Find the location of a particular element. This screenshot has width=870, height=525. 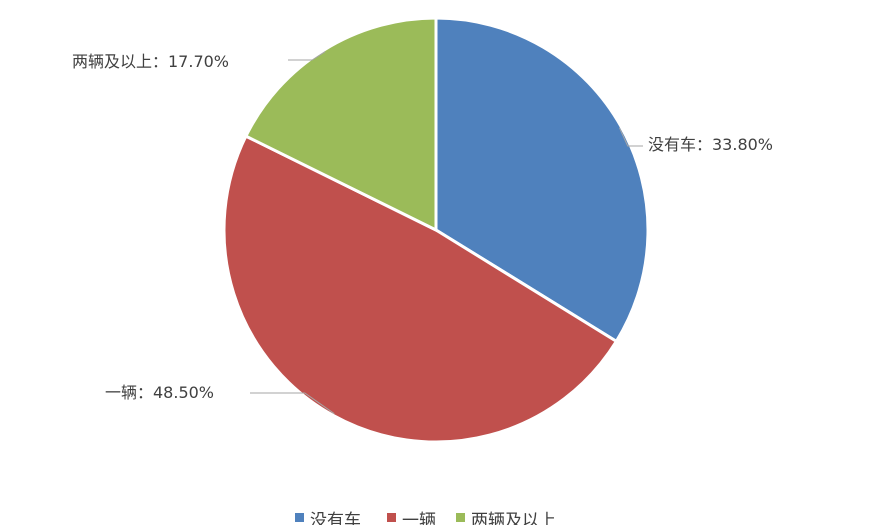

legend: 没有车 一辆 两辆及以上 is located at coordinates (425, 518).